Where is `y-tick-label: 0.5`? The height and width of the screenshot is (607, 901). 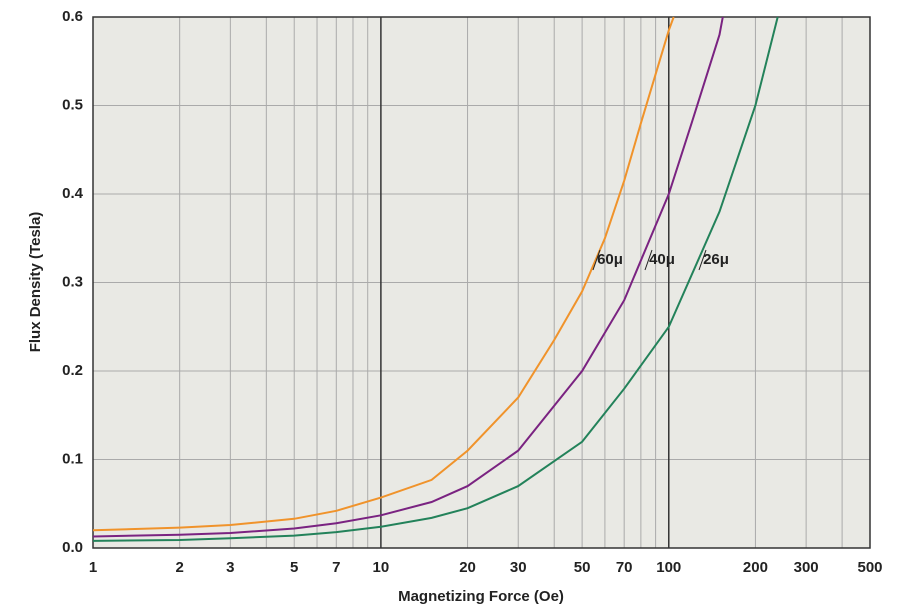 y-tick-label: 0.5 is located at coordinates (72, 104).